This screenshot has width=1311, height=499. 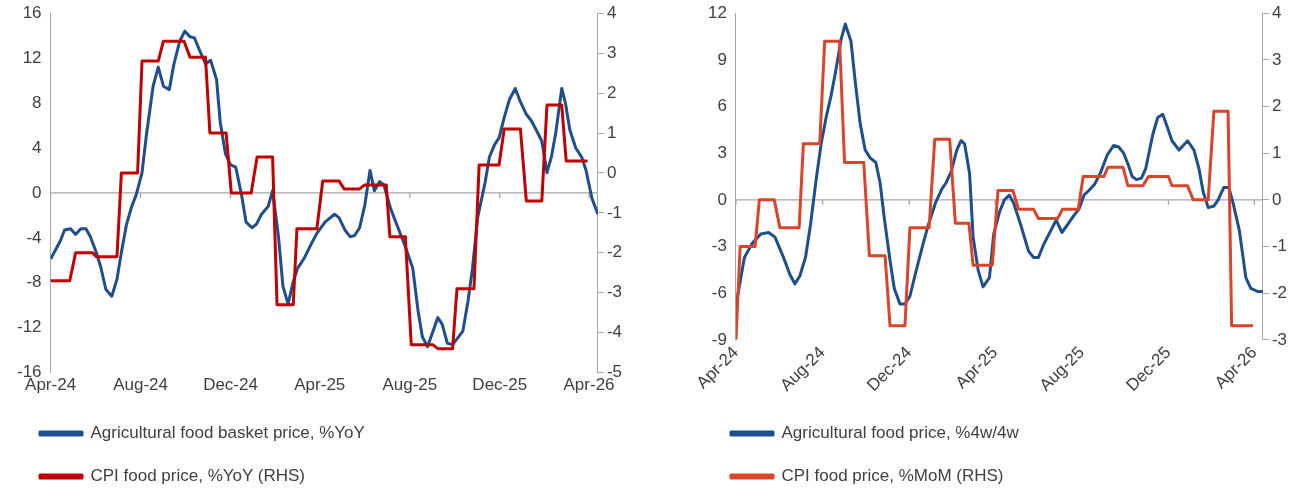 I want to click on x-tick-label: Aug-25, so click(x=410, y=385).